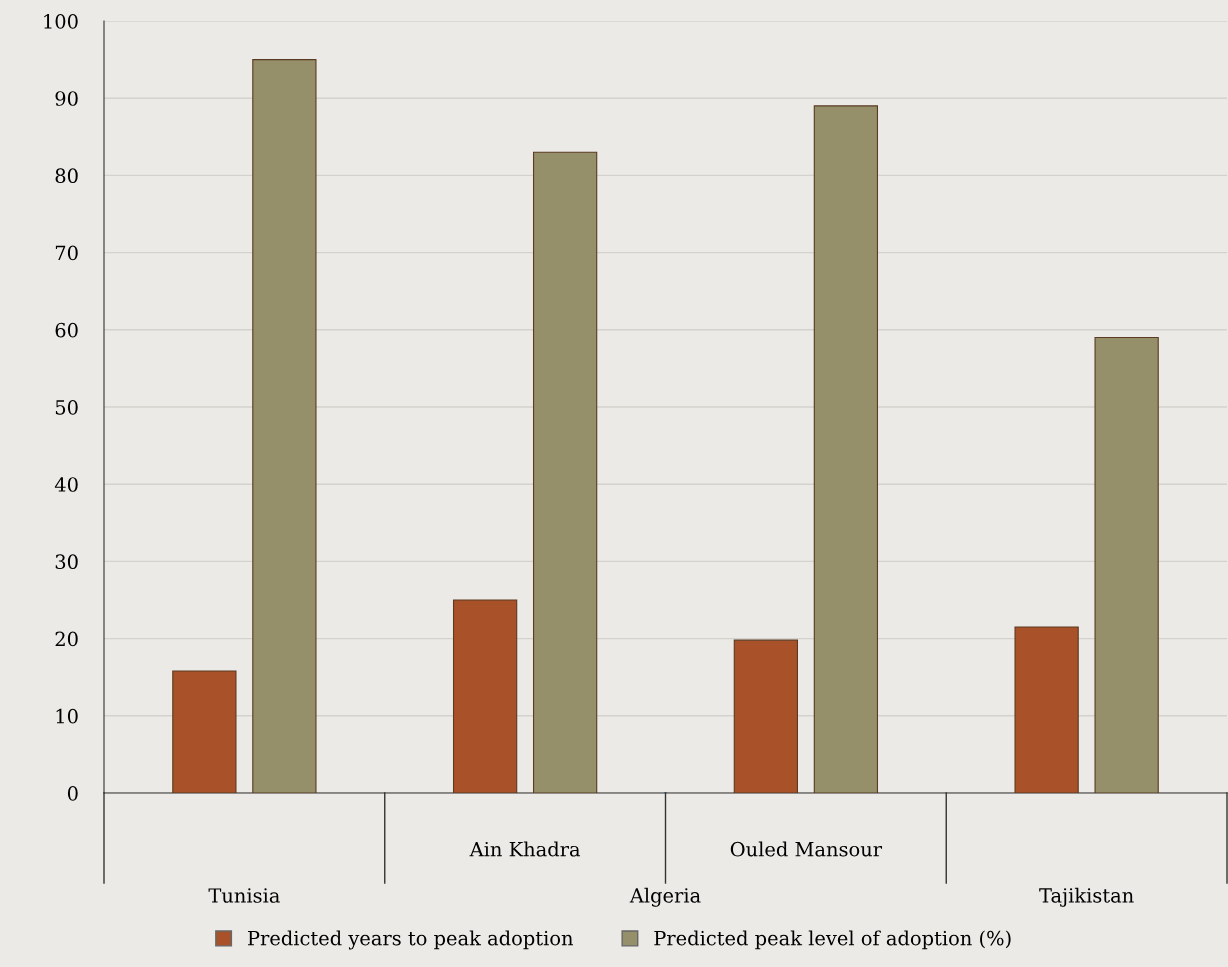  What do you see at coordinates (66, 484) in the screenshot?
I see `y-tick-label: 40` at bounding box center [66, 484].